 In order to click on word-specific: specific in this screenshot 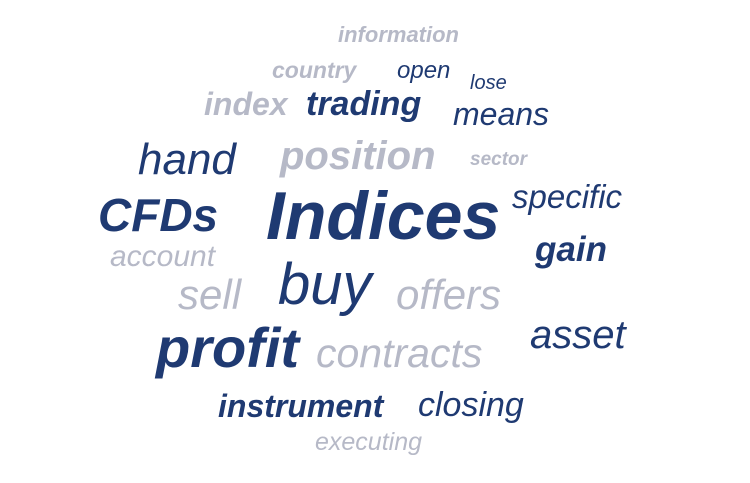, I will do `click(567, 196)`.